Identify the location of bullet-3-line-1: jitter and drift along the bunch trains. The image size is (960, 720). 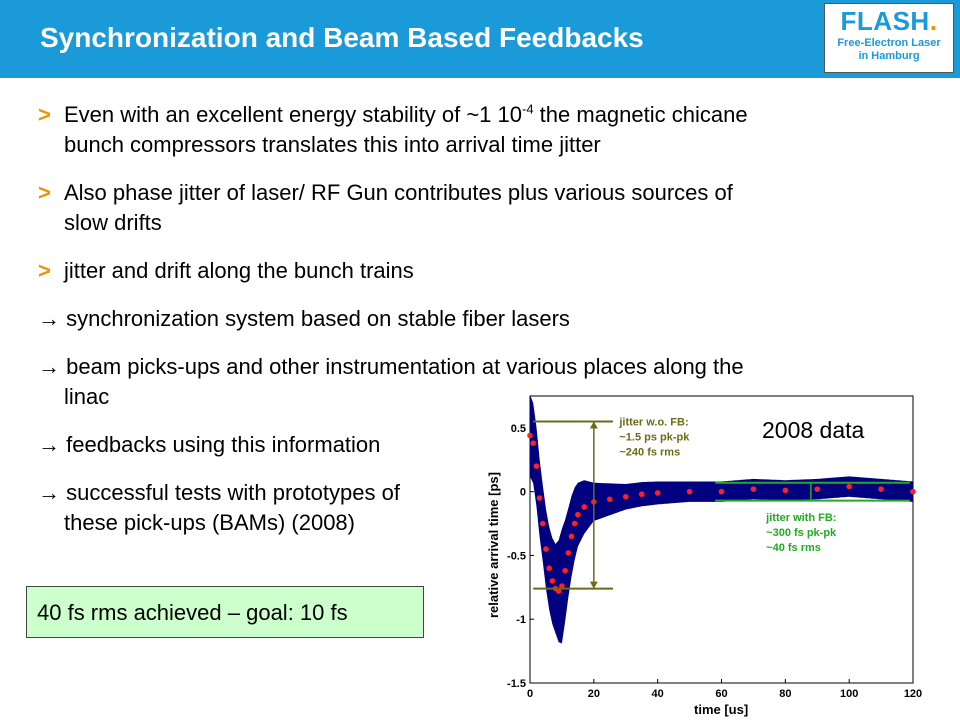
(239, 270).